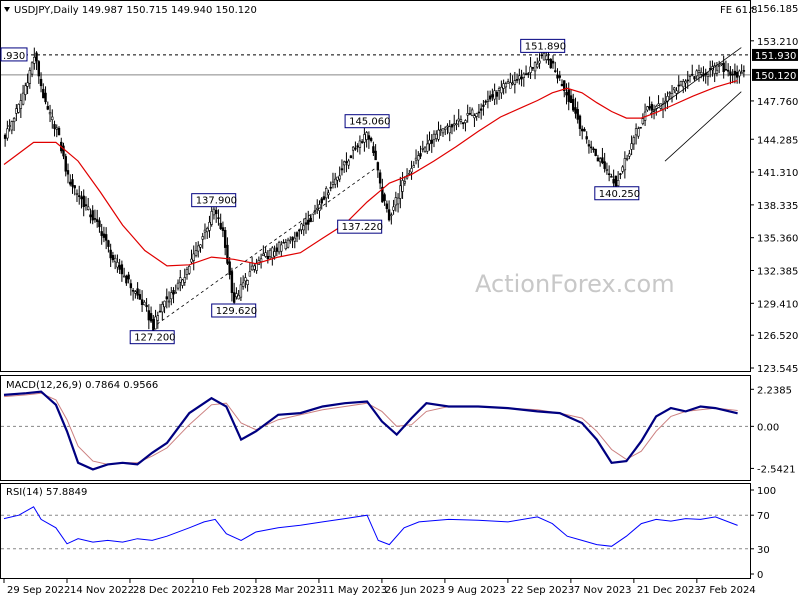  I want to click on current-price-marker, so click(775, 74).